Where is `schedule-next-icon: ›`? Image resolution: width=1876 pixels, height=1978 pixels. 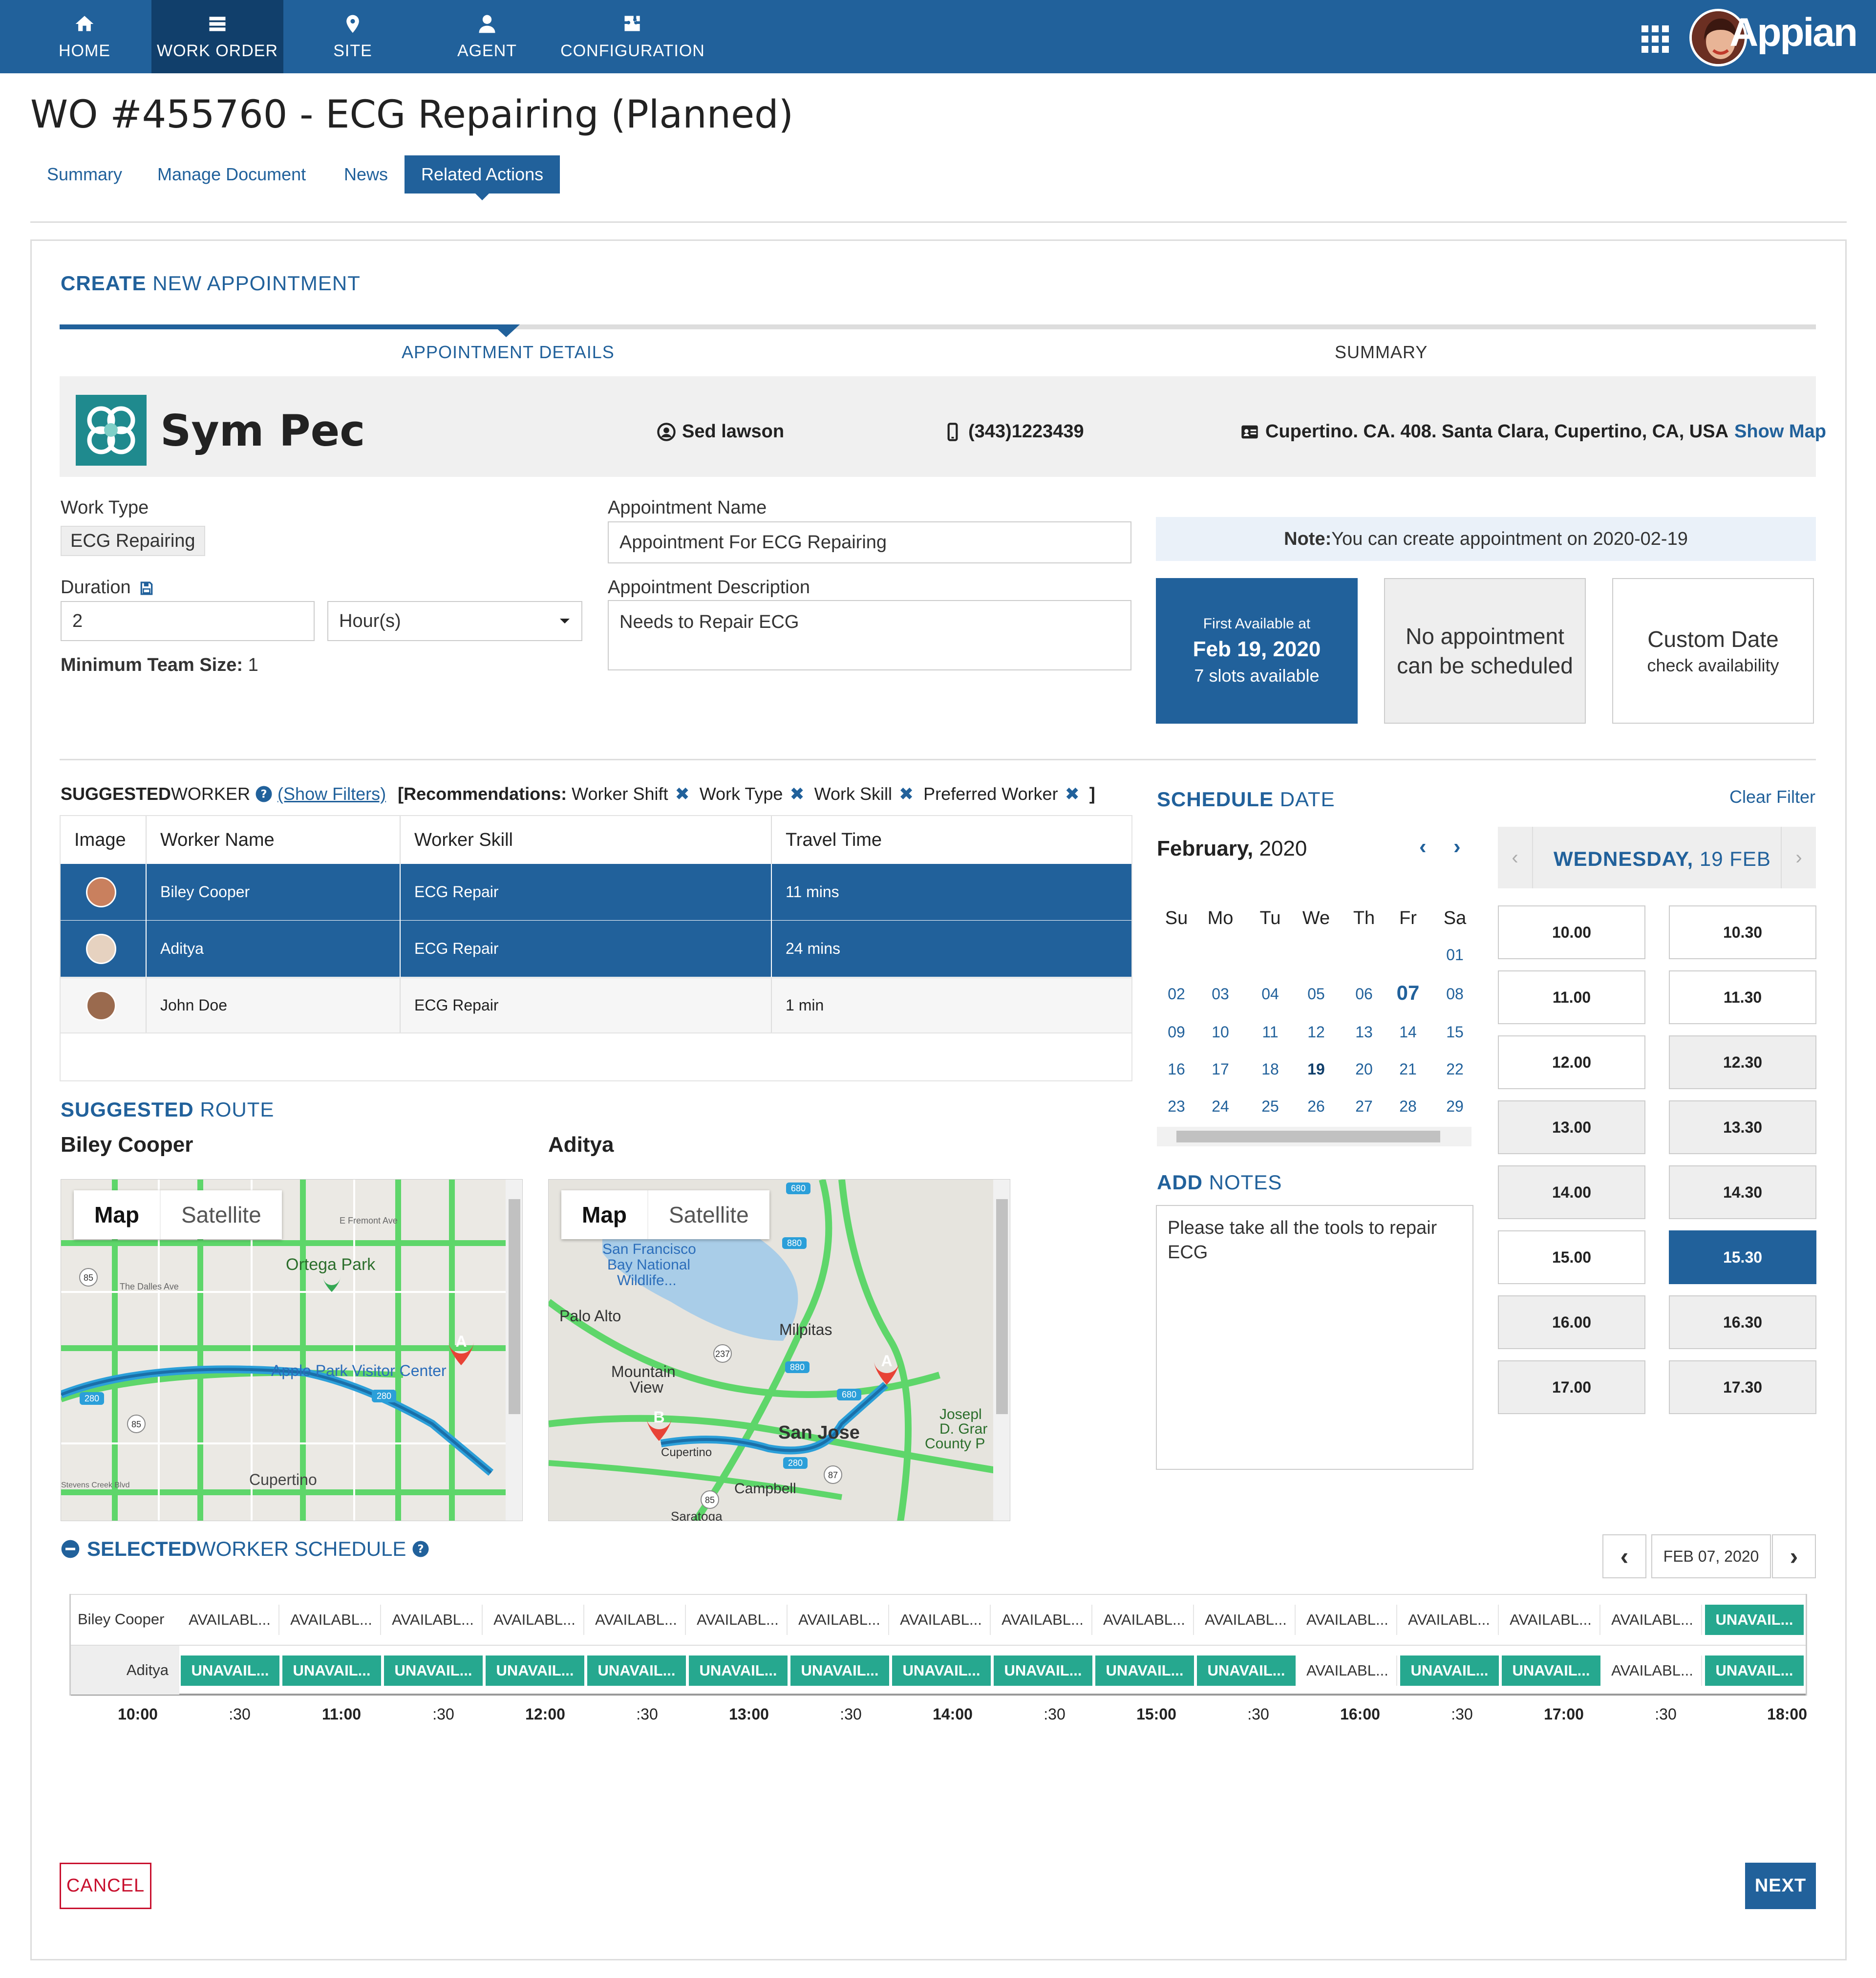 schedule-next-icon: › is located at coordinates (1794, 1556).